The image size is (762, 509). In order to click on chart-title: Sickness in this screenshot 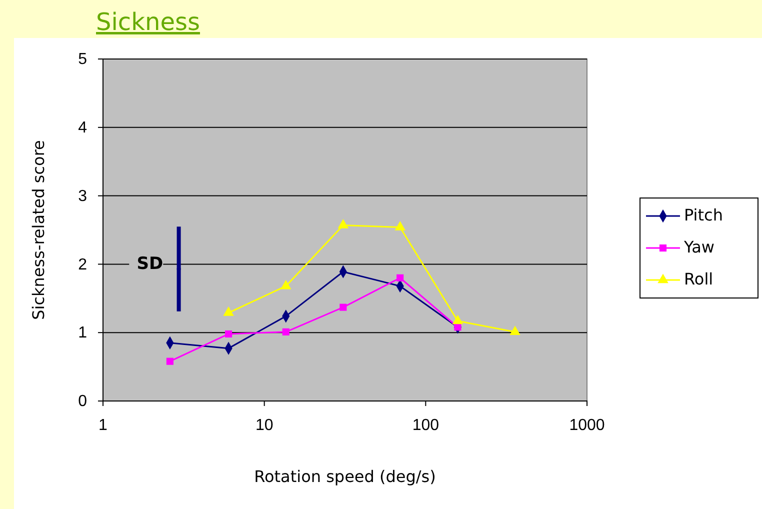, I will do `click(148, 22)`.